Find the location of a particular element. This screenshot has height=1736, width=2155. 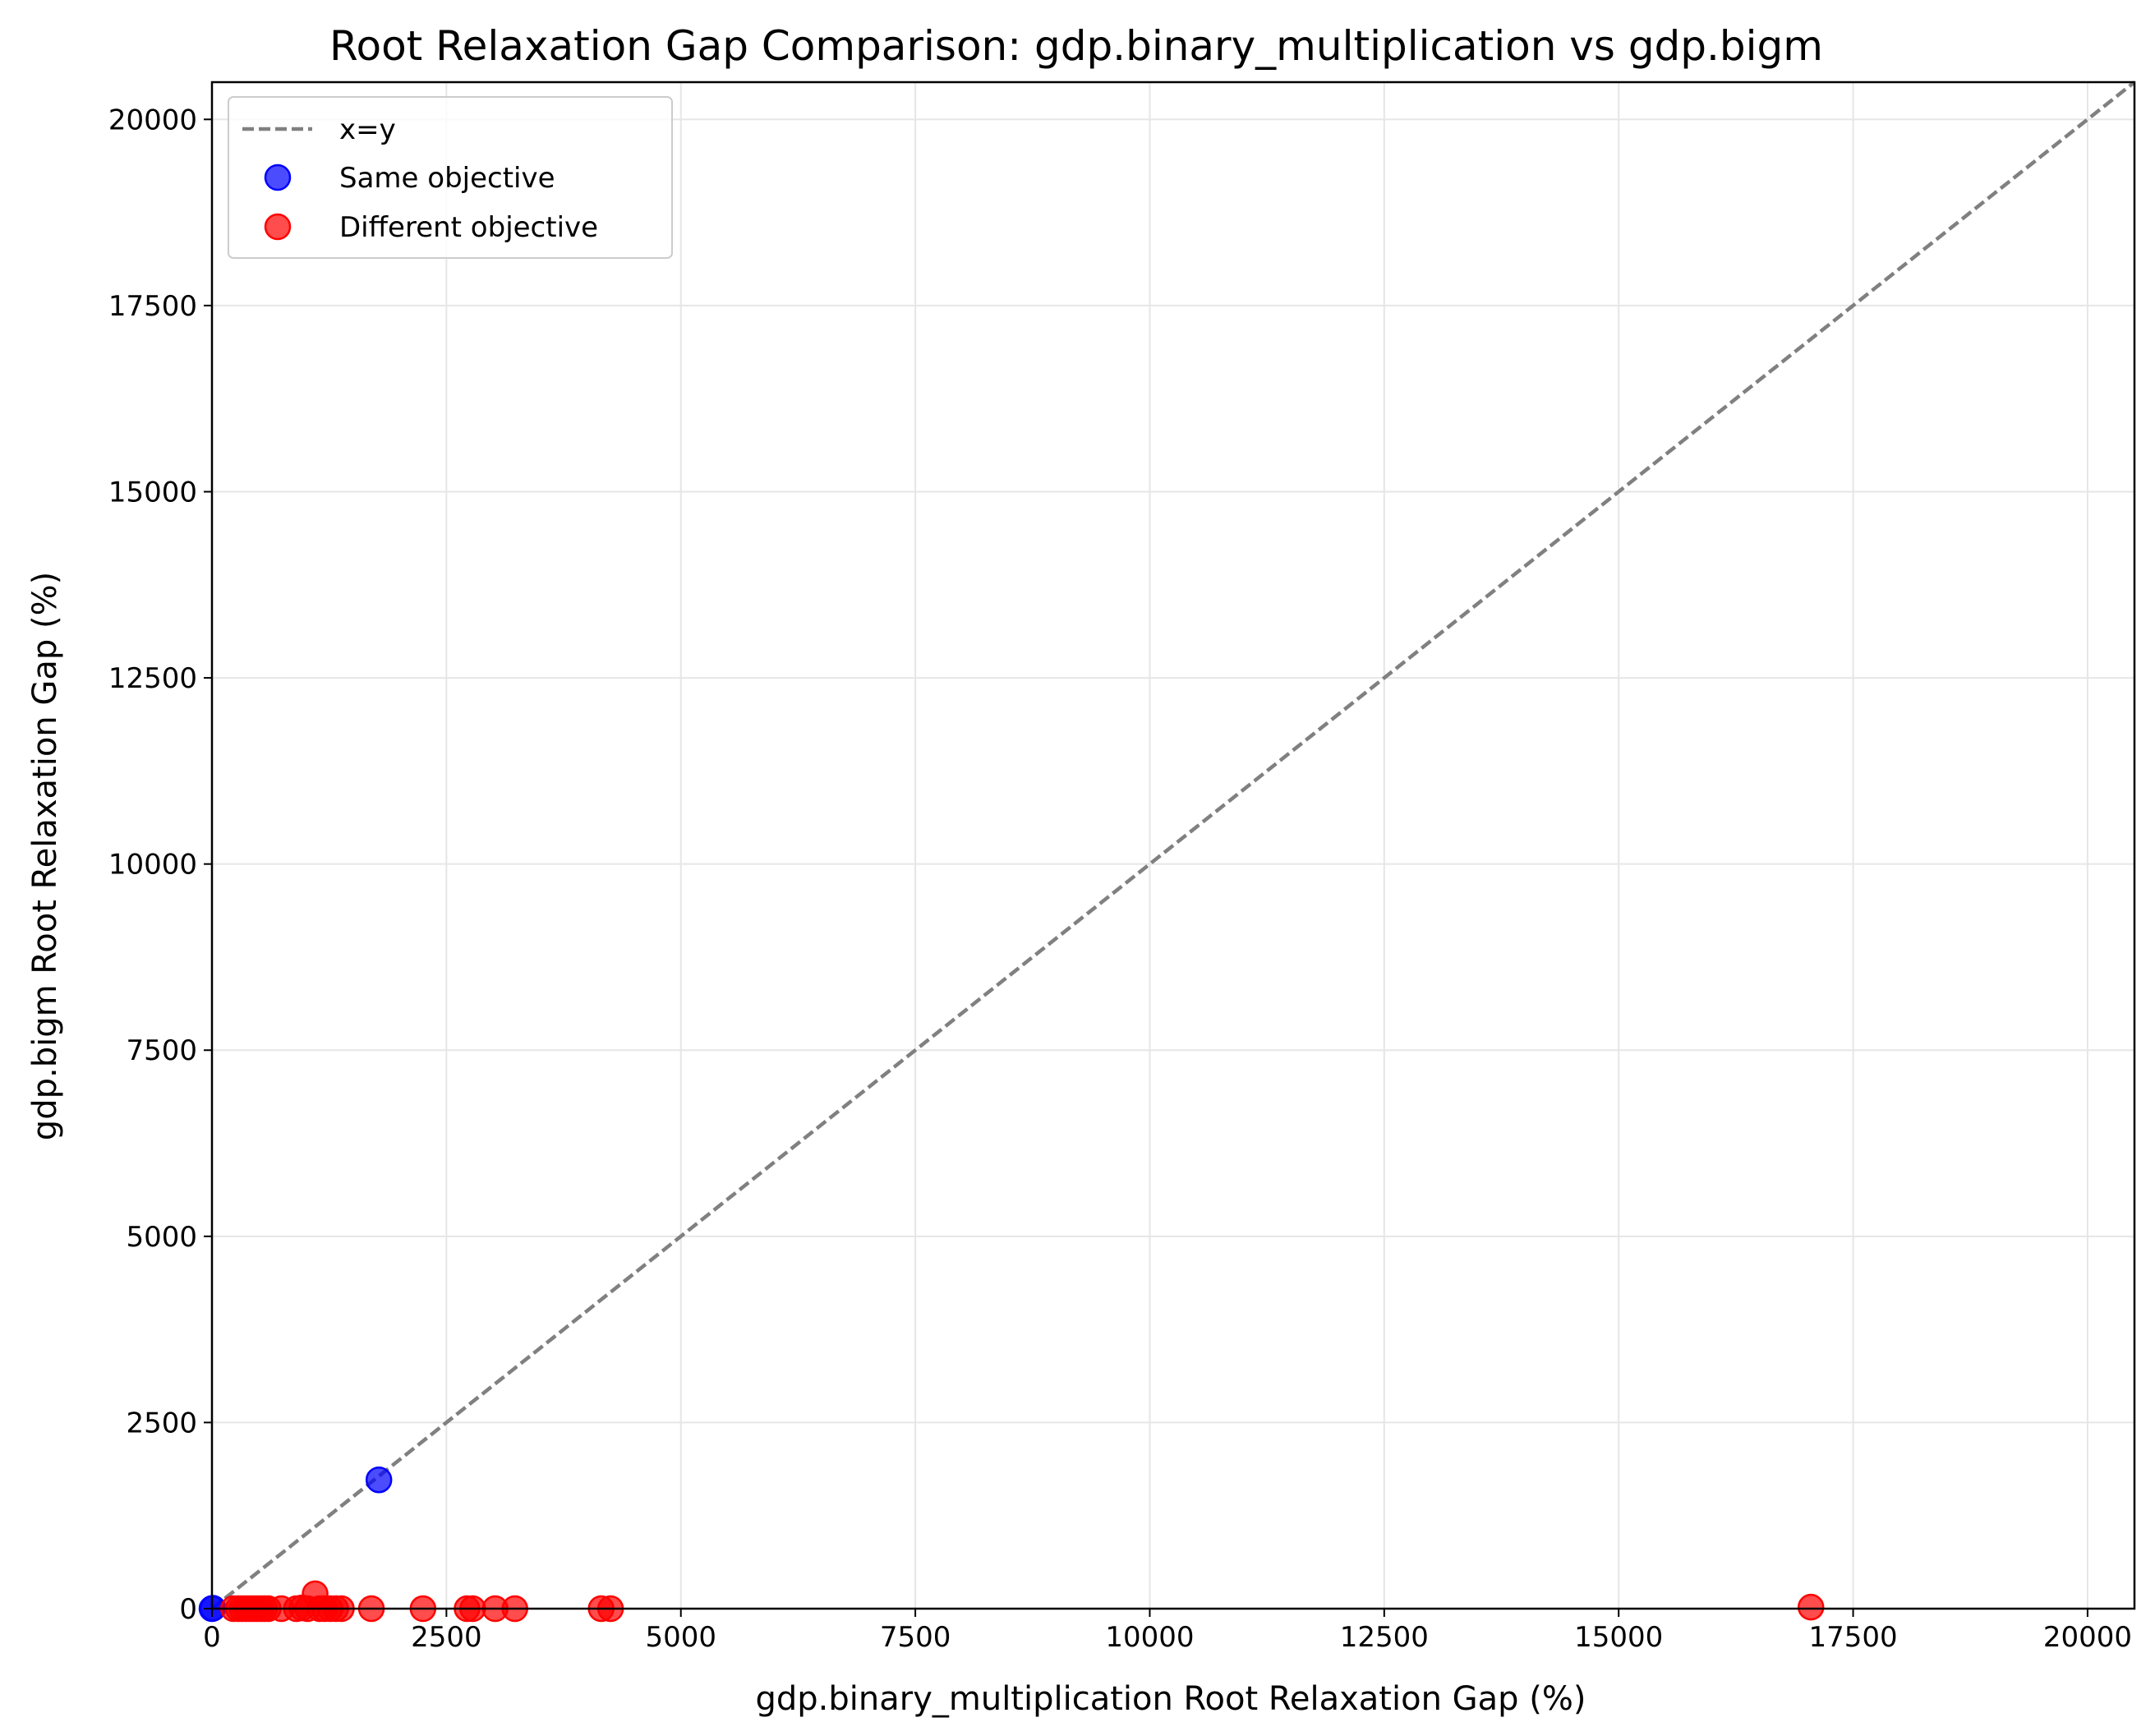

x-tick-label-6: 15000 is located at coordinates (1618, 1637).